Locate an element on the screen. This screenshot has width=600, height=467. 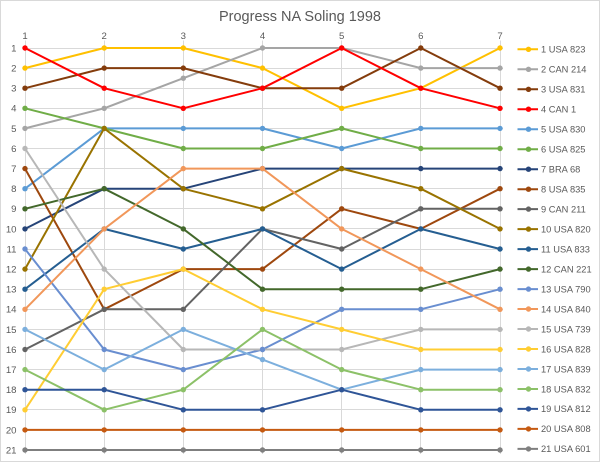
svg-text: 18 is located at coordinates (11, 390).